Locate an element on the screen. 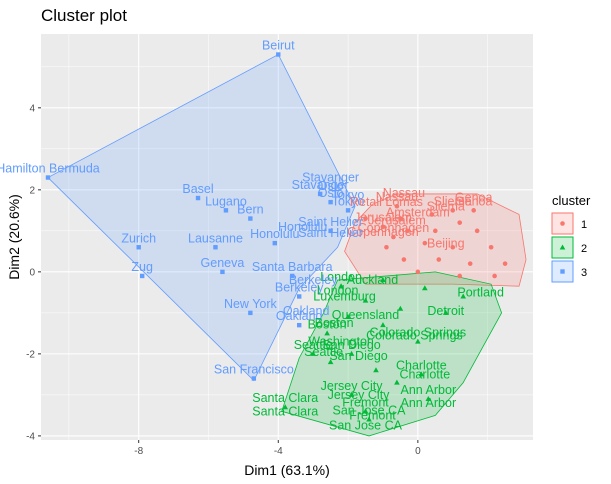  point-label: New York is located at coordinates (251, 304).